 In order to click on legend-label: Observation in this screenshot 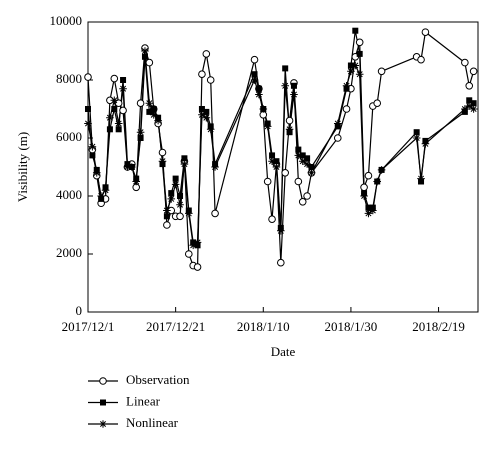, I will do `click(158, 379)`.